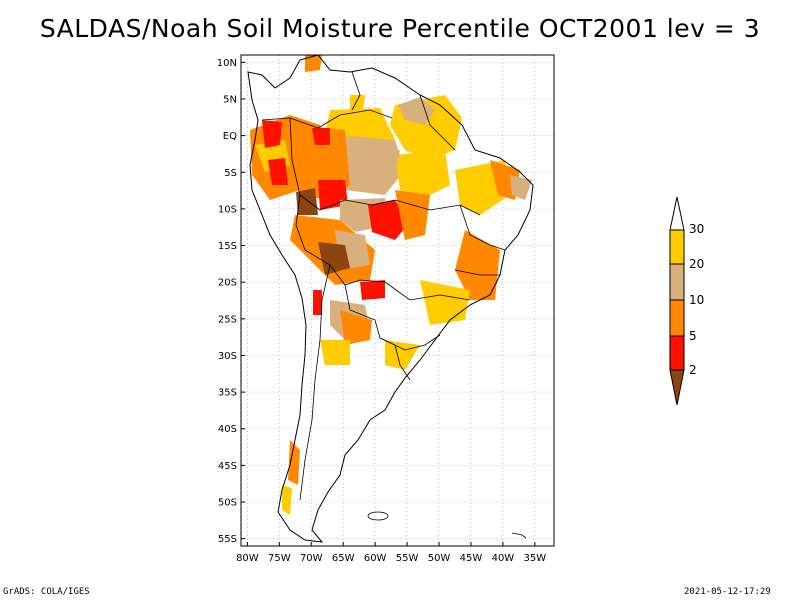 The width and height of the screenshot is (800, 600). What do you see at coordinates (227, 356) in the screenshot?
I see `lat-tick-label: 30S` at bounding box center [227, 356].